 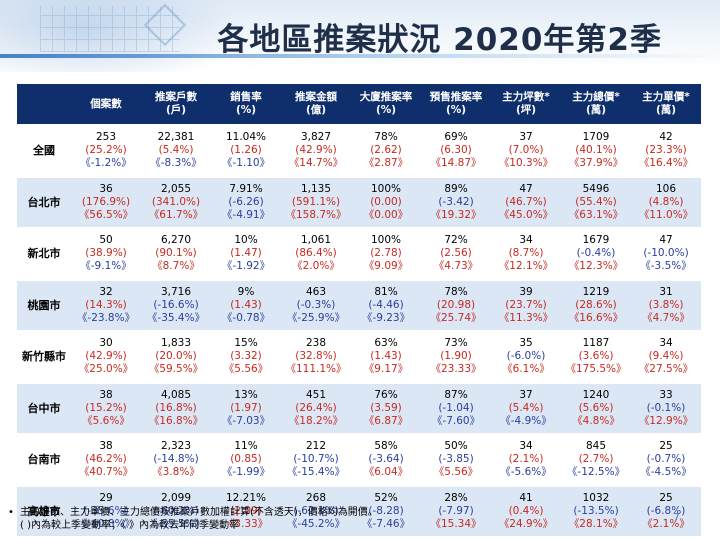 I want to click on cell-yoy-change: 《37.9%》, so click(x=596, y=163).